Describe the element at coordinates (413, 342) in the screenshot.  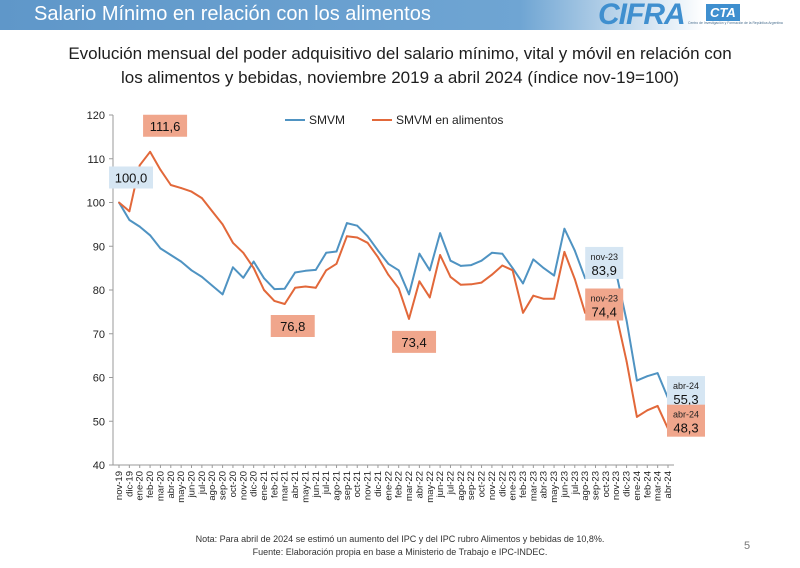
I see `annotation-value: 73,4` at that location.